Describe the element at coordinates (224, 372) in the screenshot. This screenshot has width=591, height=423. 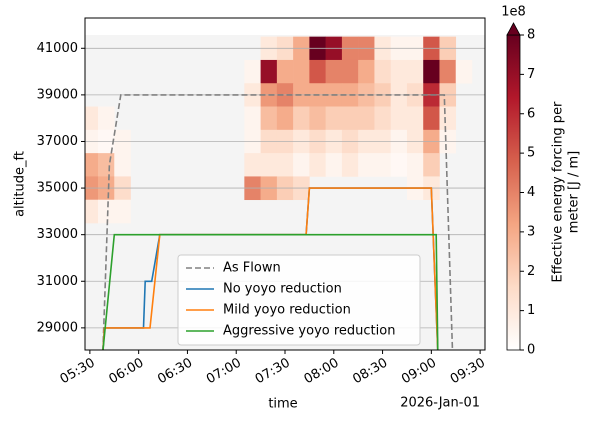
I see `x-tick-label: 07:00` at that location.